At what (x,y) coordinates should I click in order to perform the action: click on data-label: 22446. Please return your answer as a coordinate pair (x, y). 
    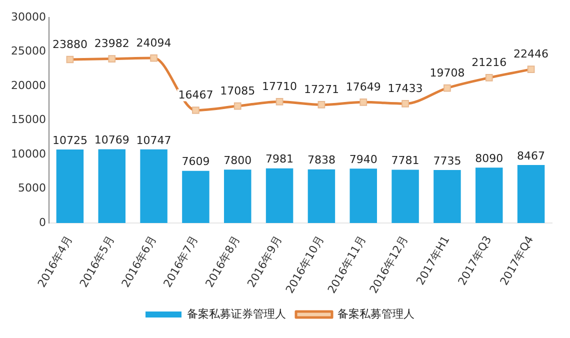
    Looking at the image, I should click on (531, 54).